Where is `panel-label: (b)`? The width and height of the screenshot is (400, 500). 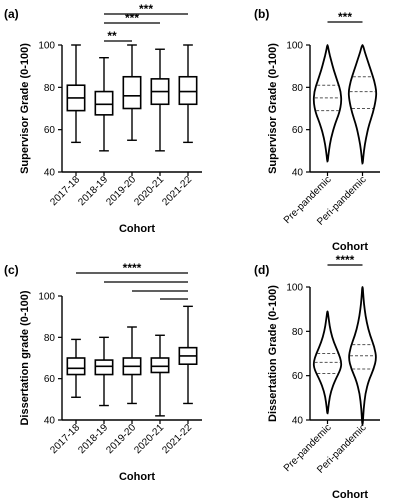 panel-label: (b) is located at coordinates (261, 14).